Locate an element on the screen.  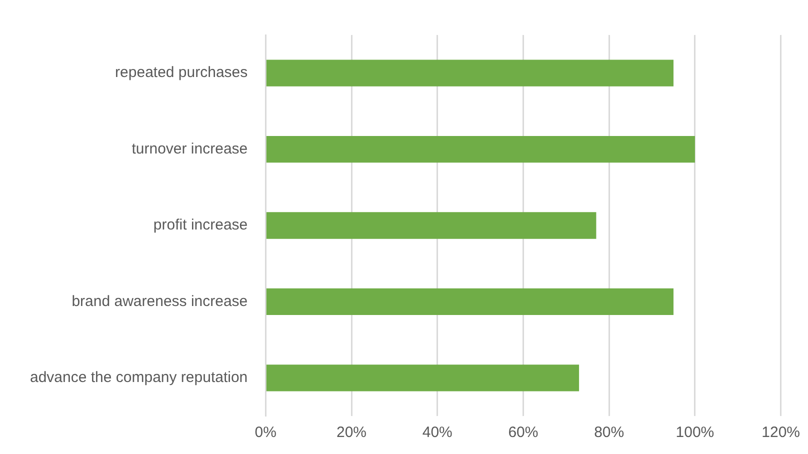
x-tick-label: 20% is located at coordinates (351, 433).